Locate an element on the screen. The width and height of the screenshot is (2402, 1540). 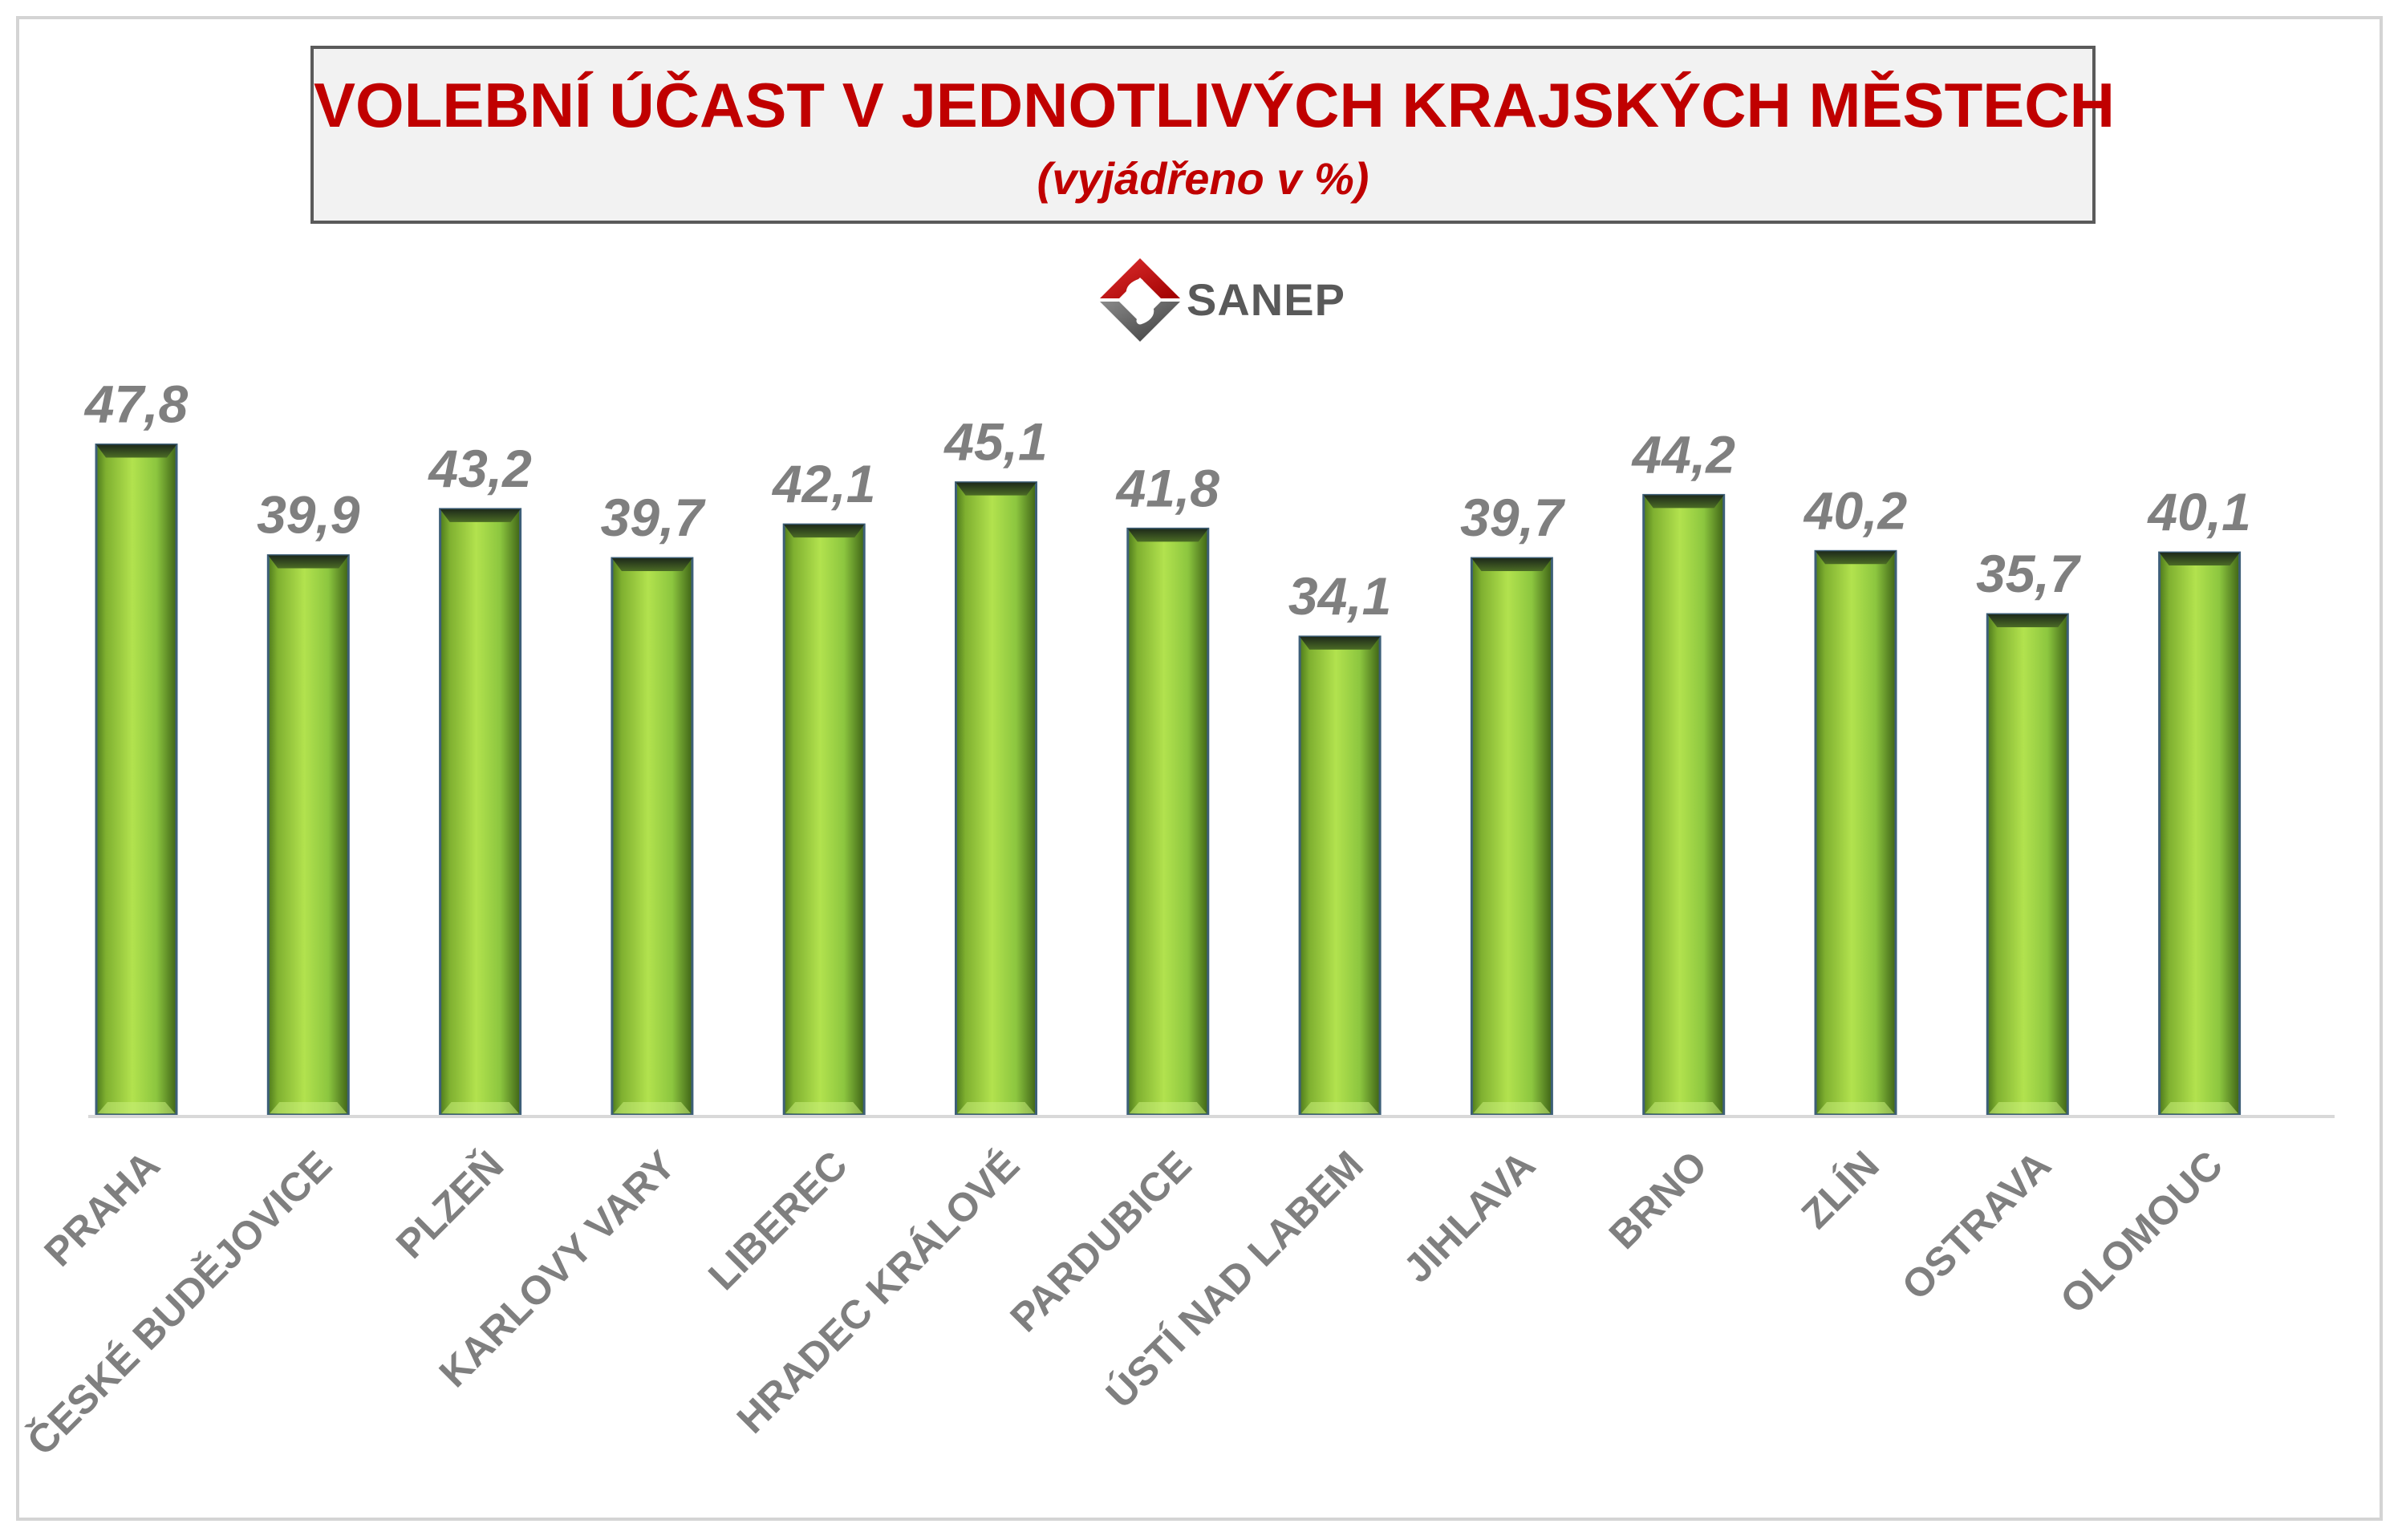
category-label: PARDUBICE is located at coordinates (1100, 1241).